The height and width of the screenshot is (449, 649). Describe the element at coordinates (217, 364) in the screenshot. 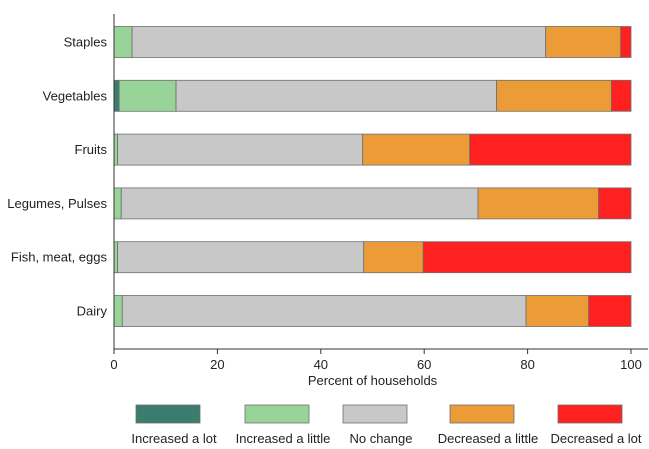

I see `x-tick-label: 20` at that location.